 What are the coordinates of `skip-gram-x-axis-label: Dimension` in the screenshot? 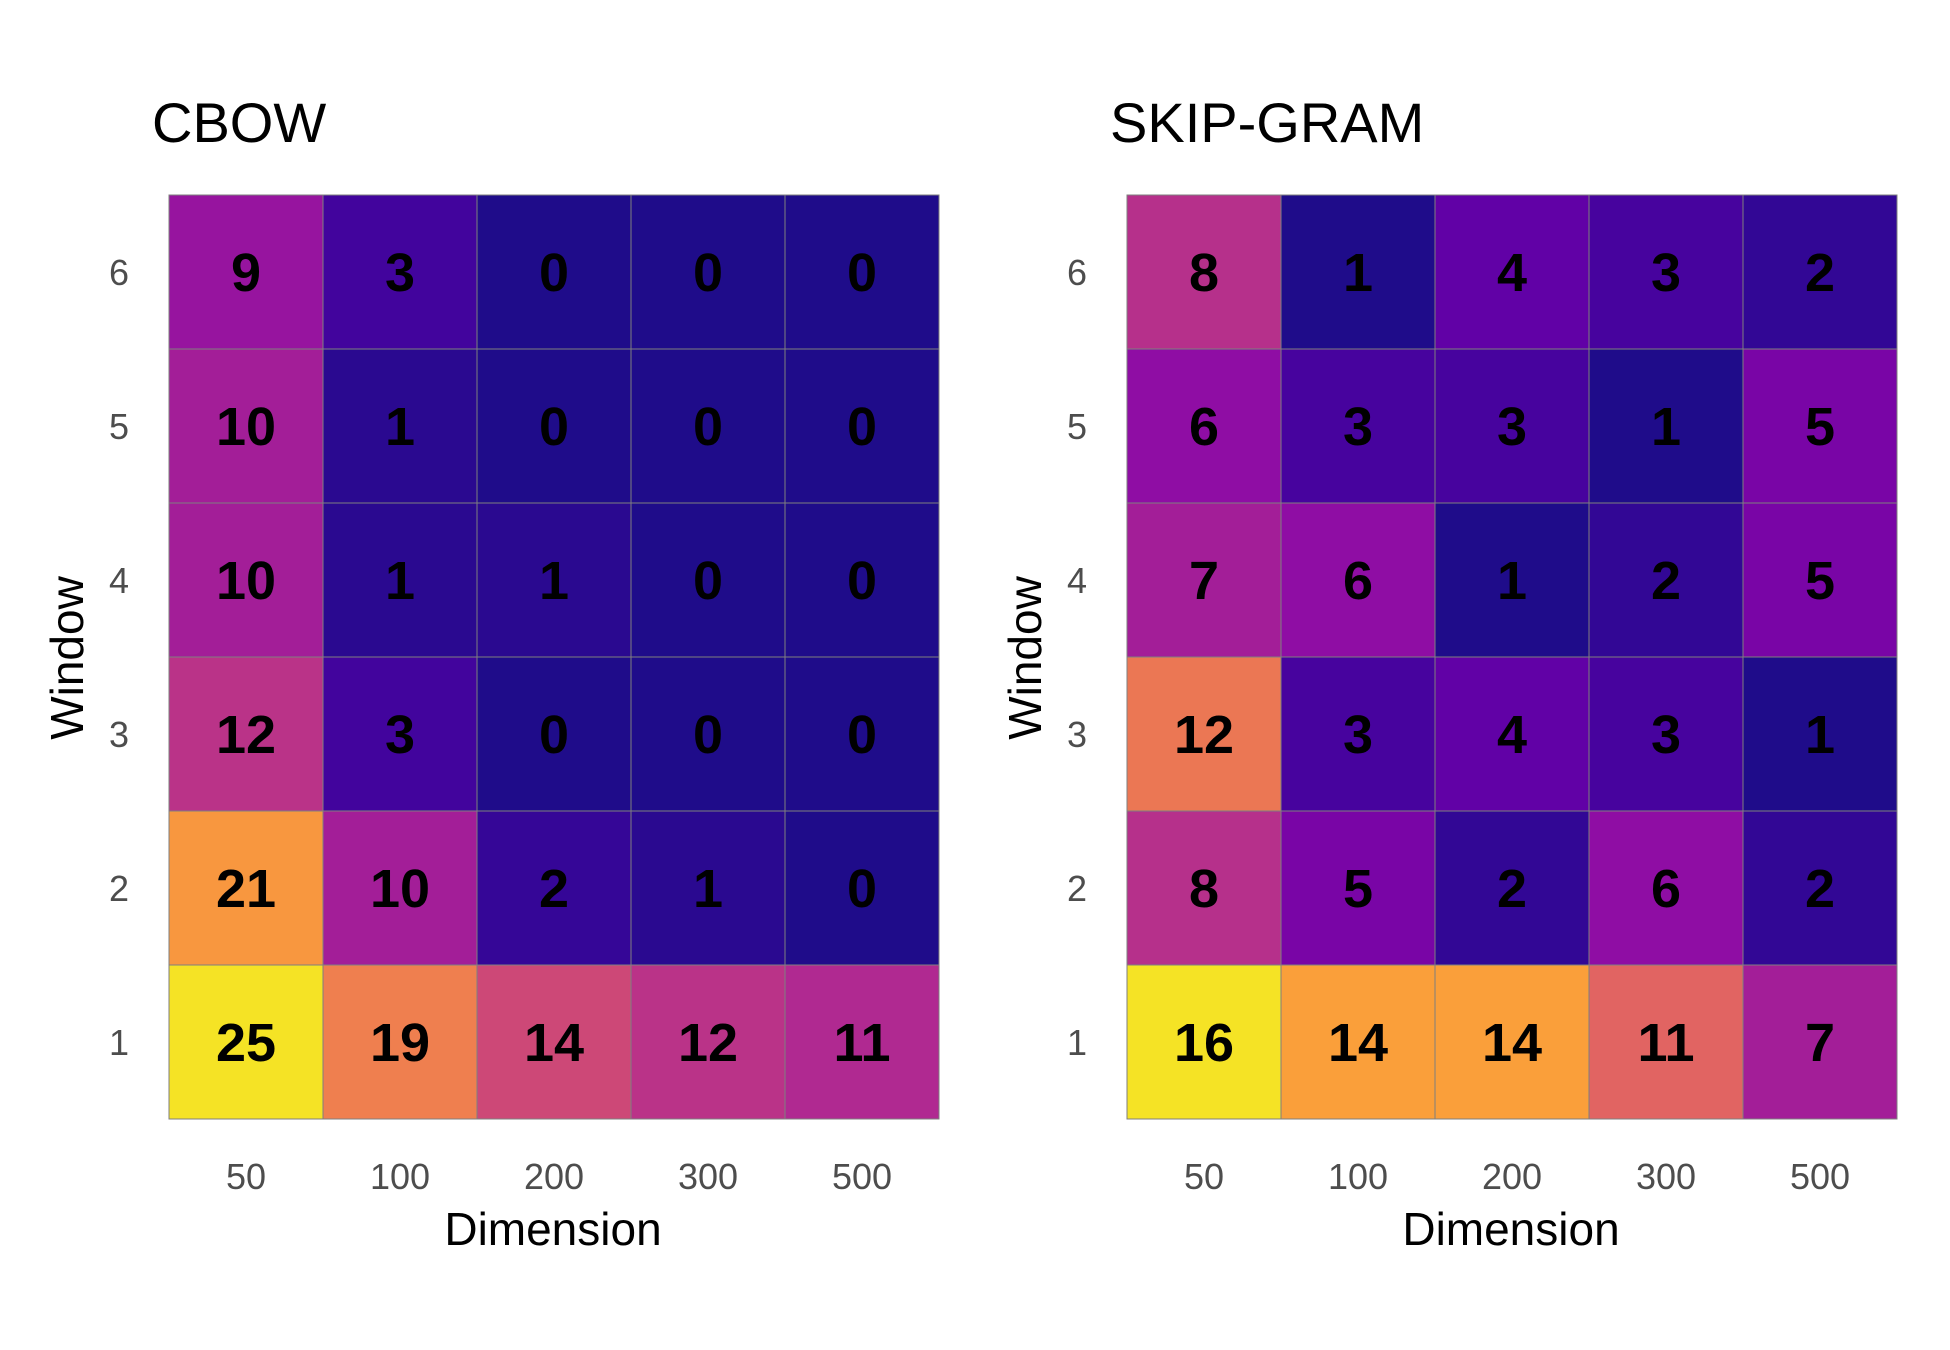 It's located at (1510, 1229).